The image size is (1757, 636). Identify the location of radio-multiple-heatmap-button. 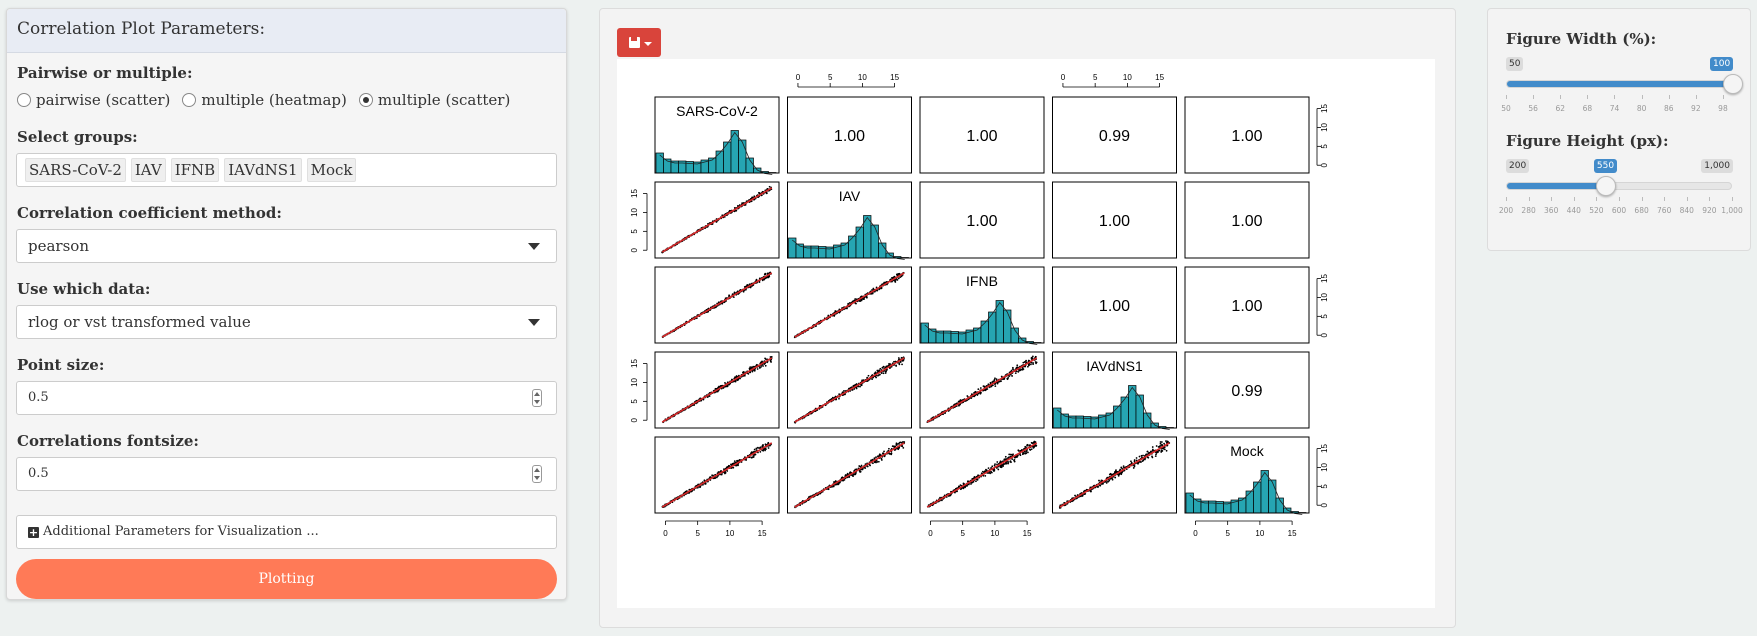
(189, 100).